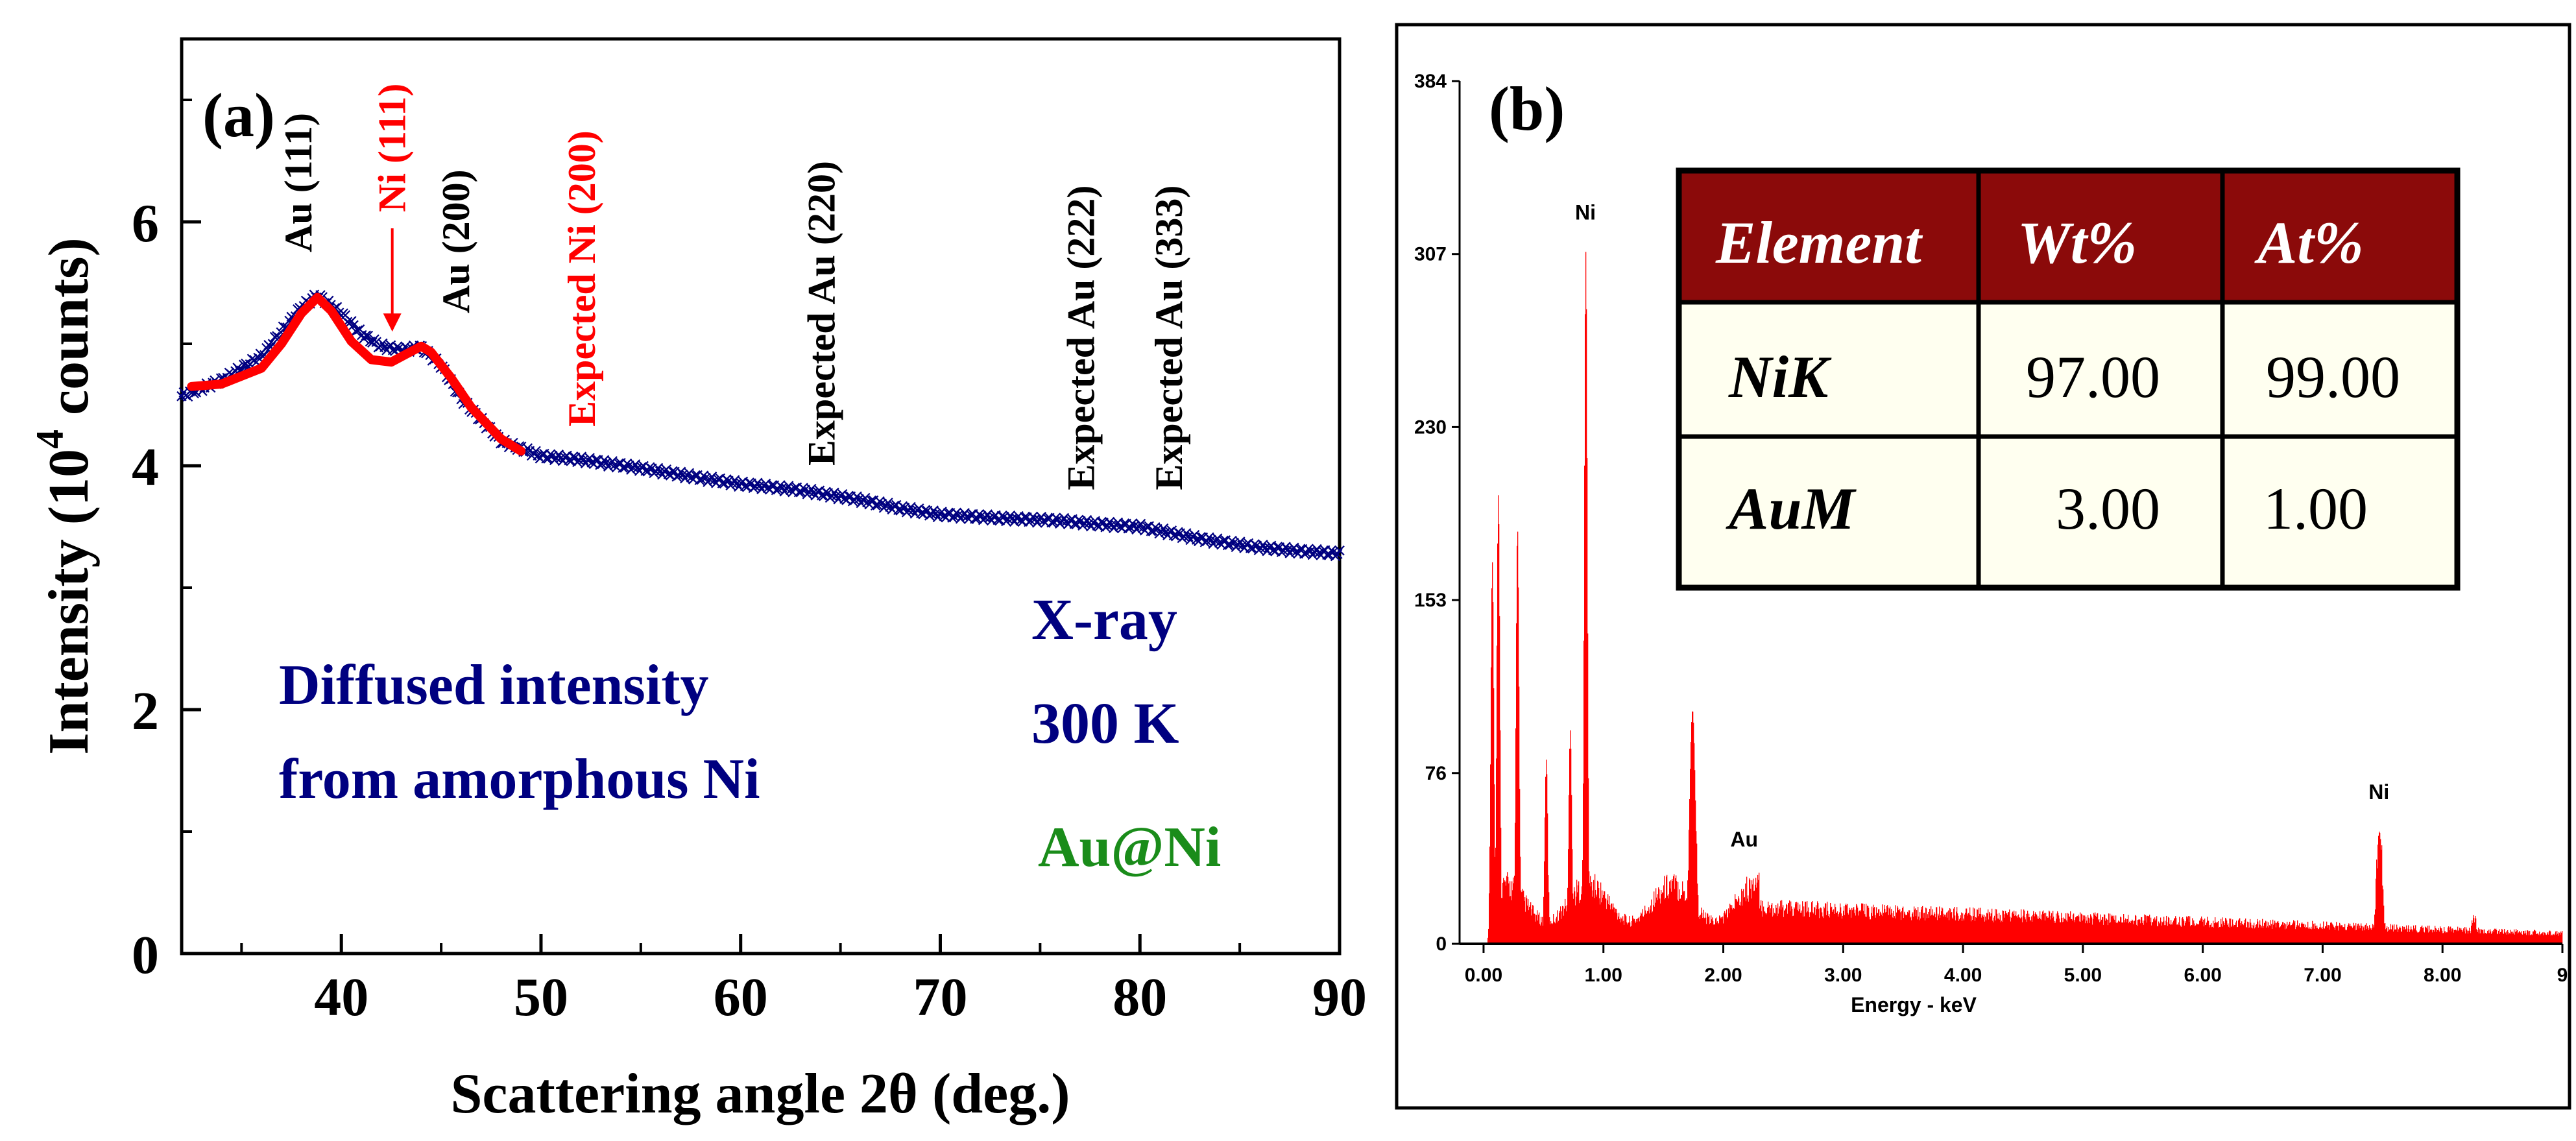 The width and height of the screenshot is (2576, 1141). Describe the element at coordinates (353, 325) in the screenshot. I see `data-point-marker` at that location.